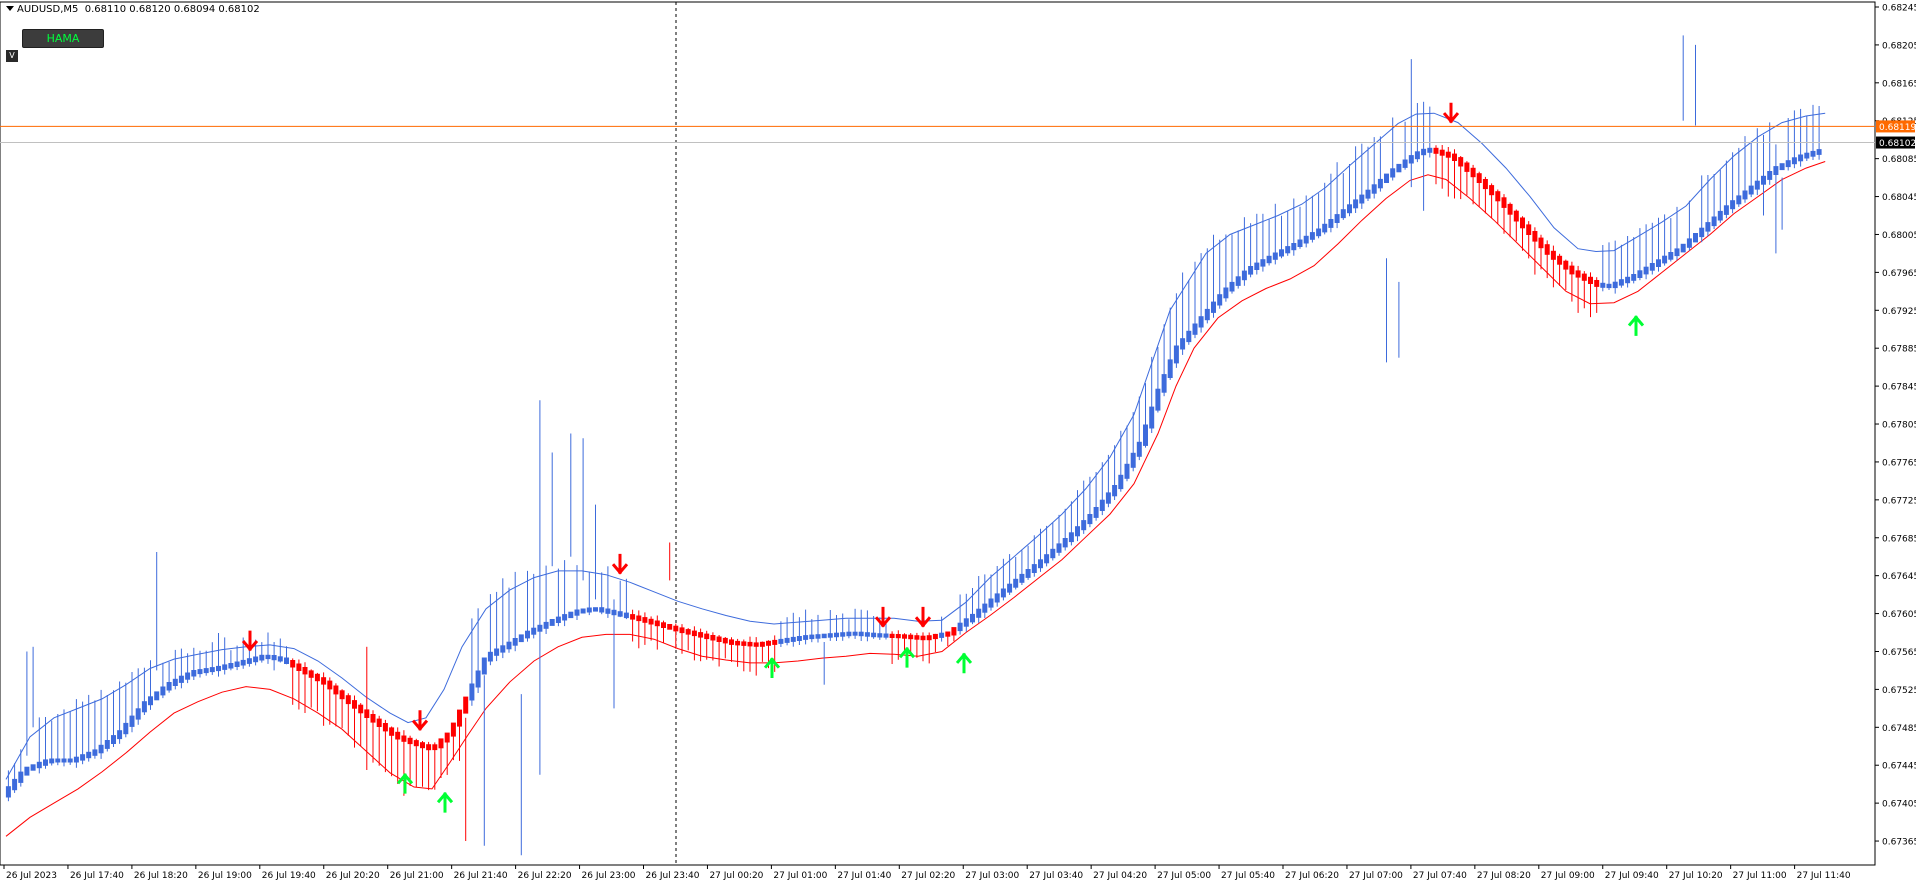  What do you see at coordinates (1899, 9) in the screenshot?
I see `y-tick-label: 0.68245` at bounding box center [1899, 9].